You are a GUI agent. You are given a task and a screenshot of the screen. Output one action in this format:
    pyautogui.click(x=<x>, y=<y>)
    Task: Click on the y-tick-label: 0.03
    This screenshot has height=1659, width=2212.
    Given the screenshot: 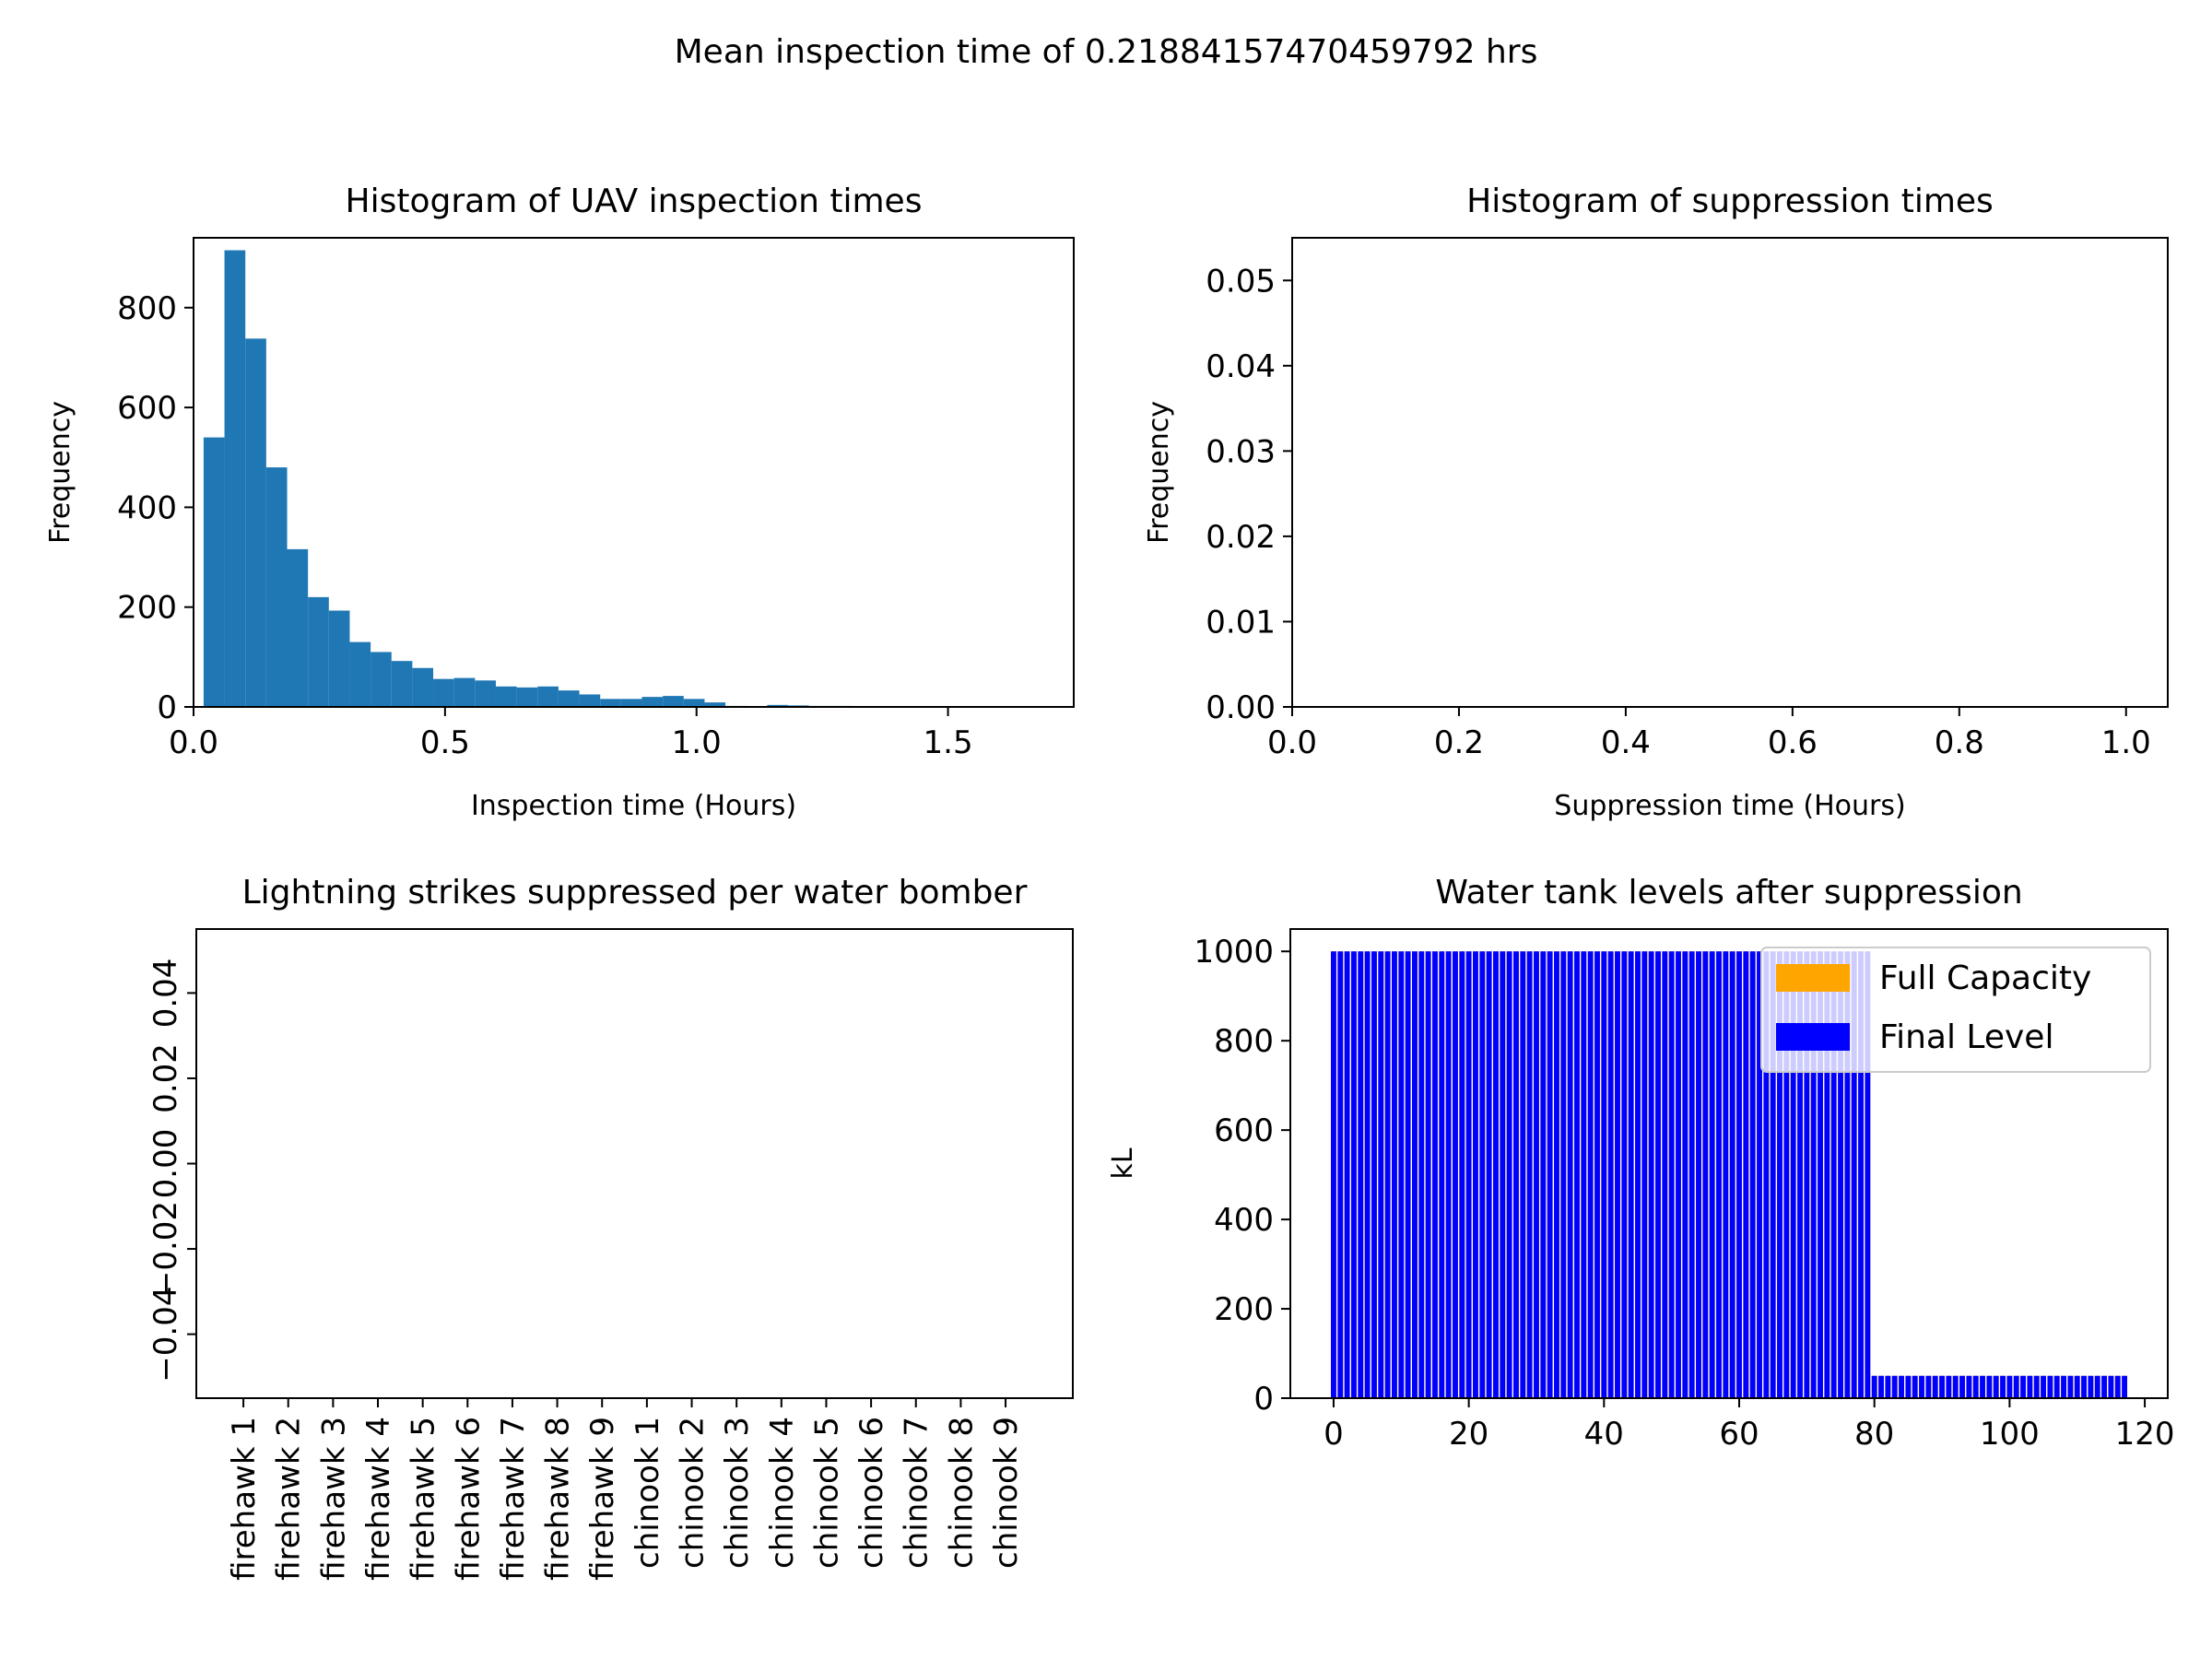 What is the action you would take?
    pyautogui.click(x=1241, y=451)
    